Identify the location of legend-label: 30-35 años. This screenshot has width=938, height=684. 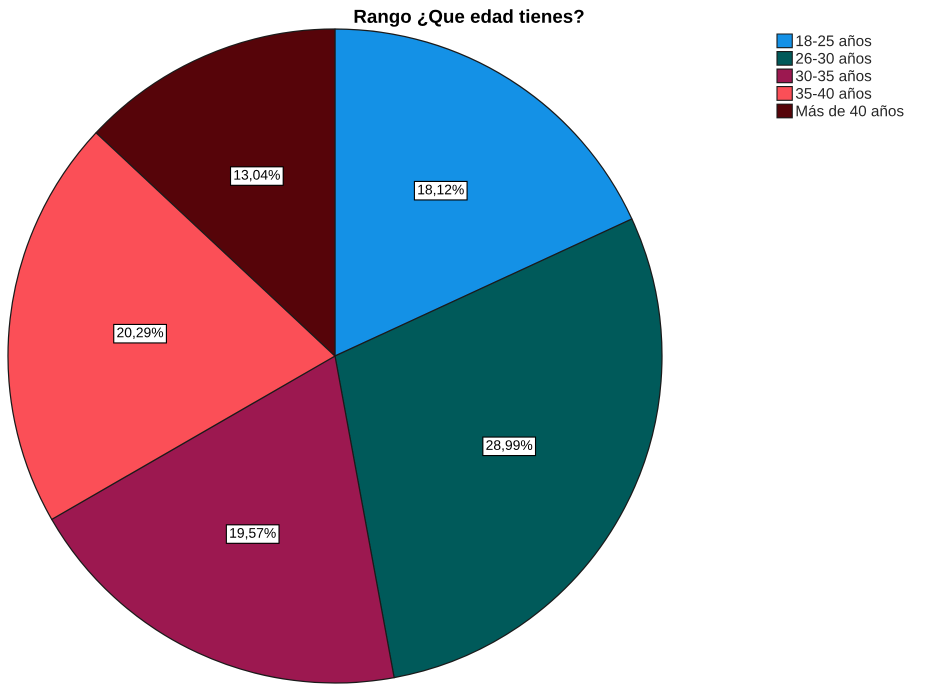
(834, 76).